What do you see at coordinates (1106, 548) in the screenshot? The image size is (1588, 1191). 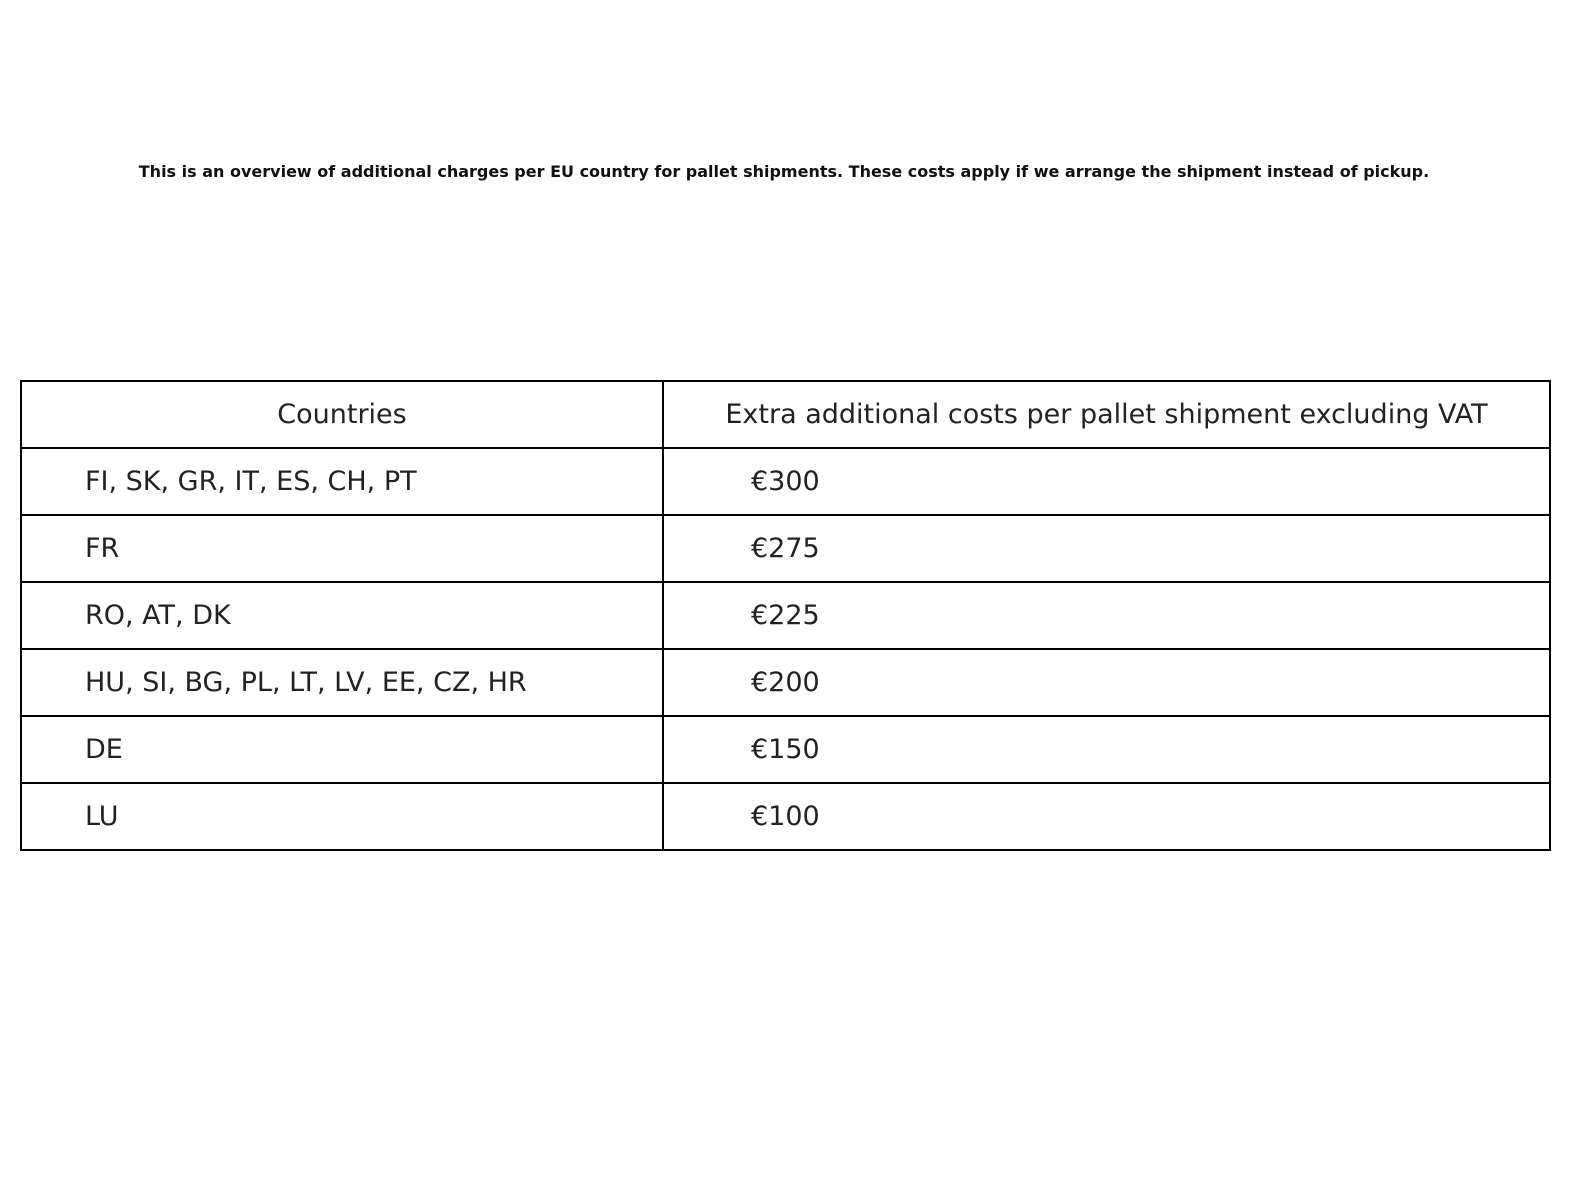 I see `cell-cost: €275` at bounding box center [1106, 548].